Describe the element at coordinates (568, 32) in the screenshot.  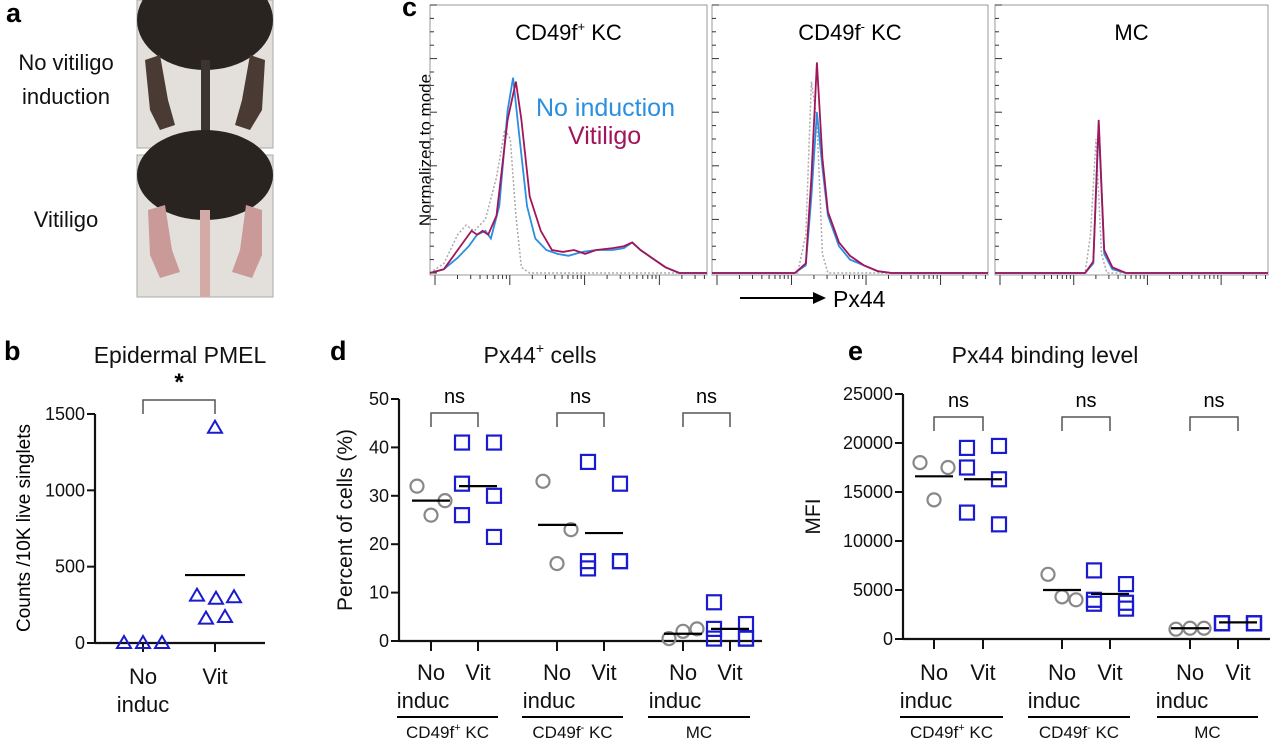
I see `histogram-title: CD49f+ KC` at that location.